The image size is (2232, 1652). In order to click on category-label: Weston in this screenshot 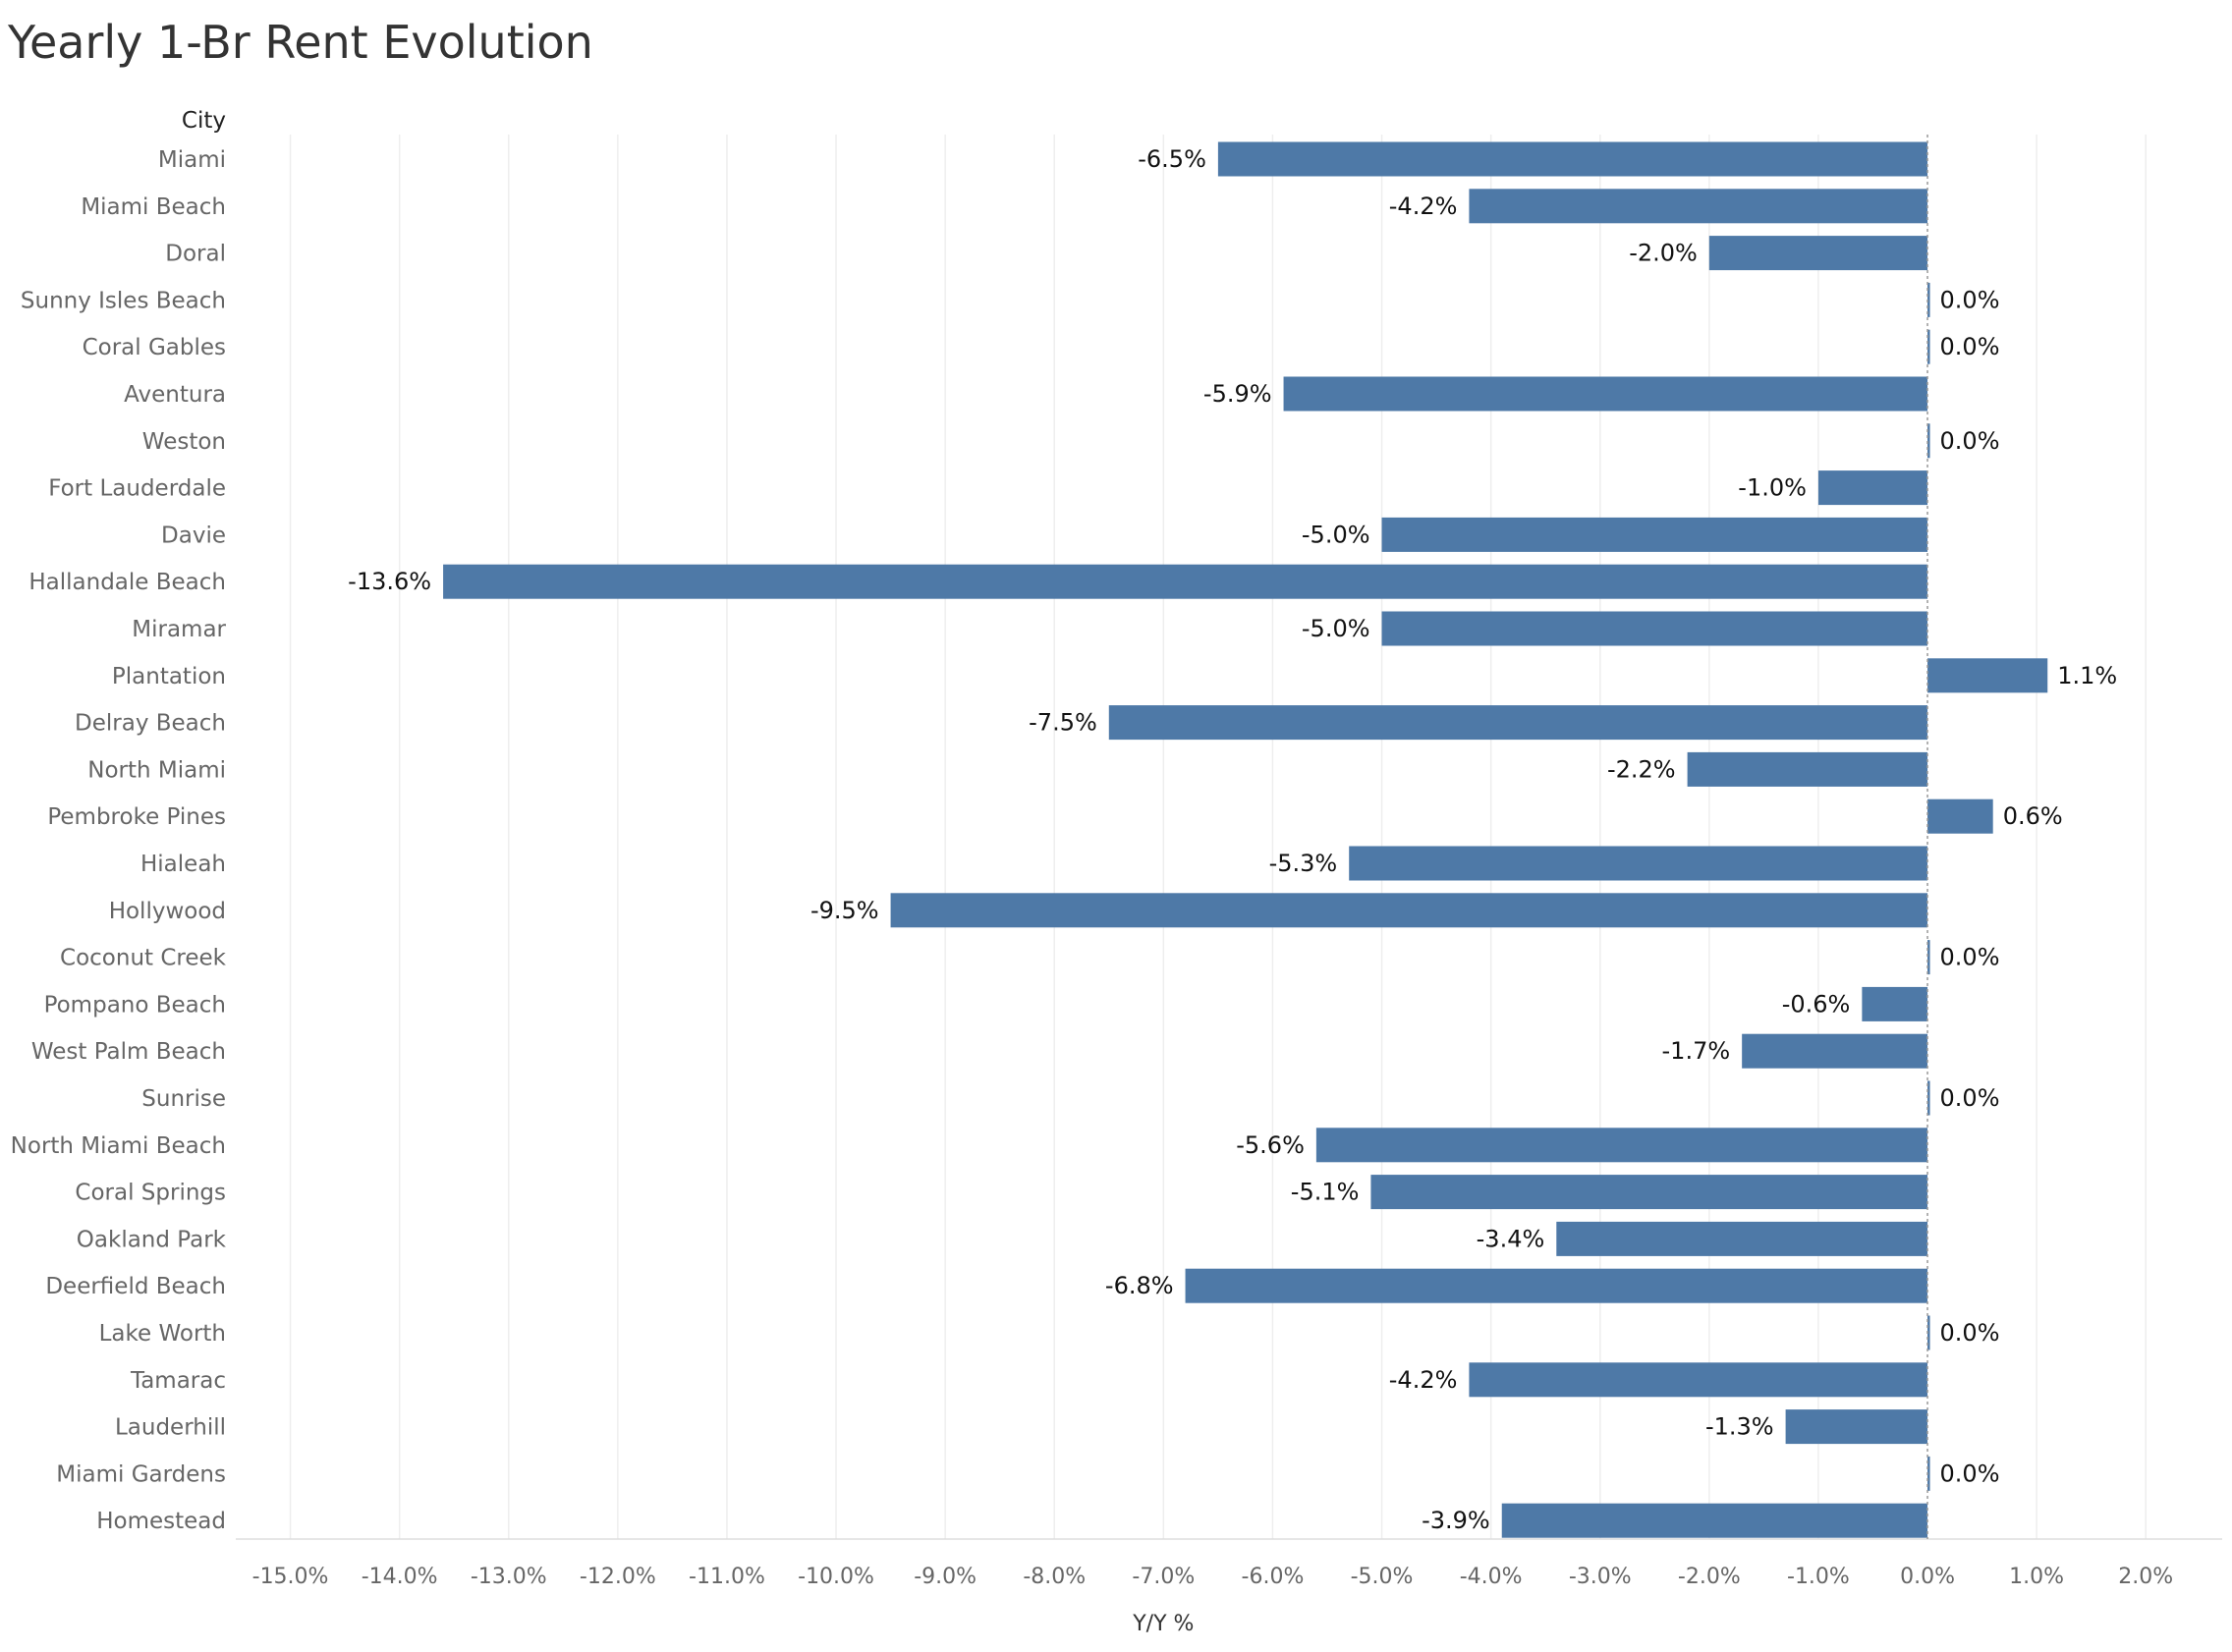, I will do `click(184, 442)`.